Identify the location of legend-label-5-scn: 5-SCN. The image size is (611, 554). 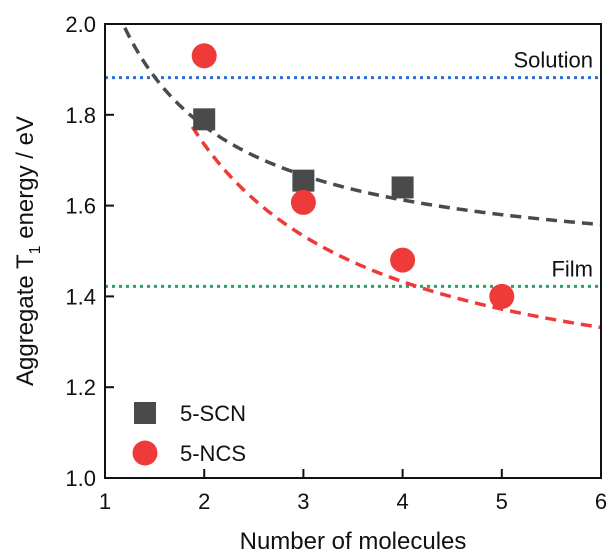
(213, 413).